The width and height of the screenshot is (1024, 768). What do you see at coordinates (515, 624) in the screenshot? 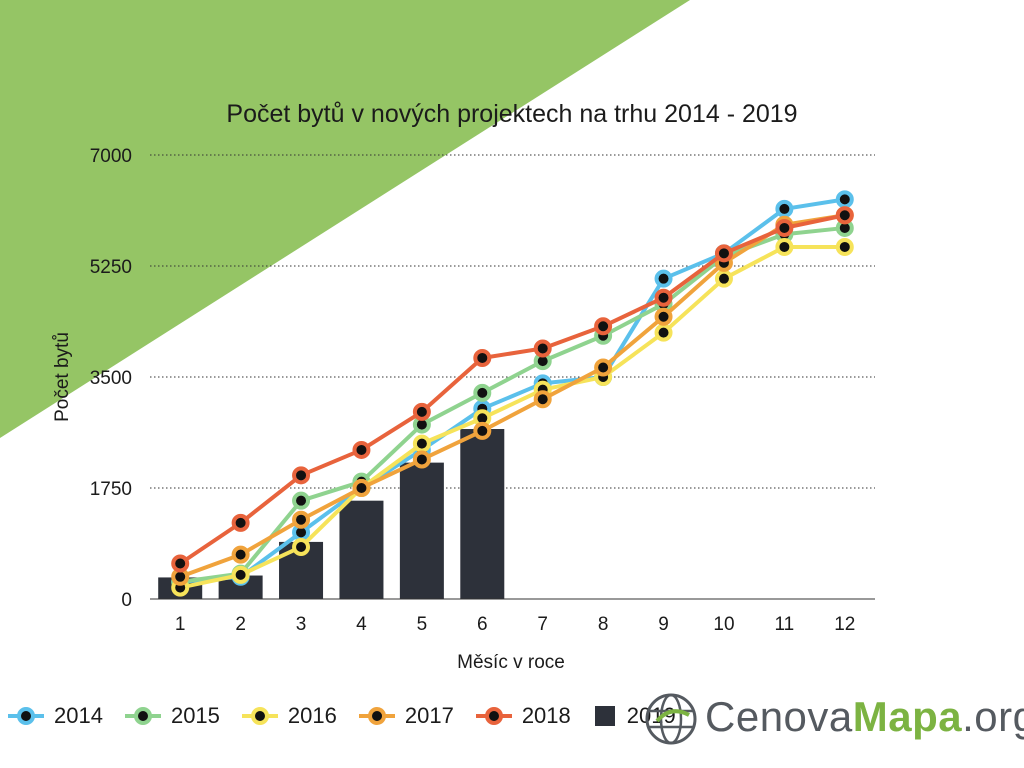
I see `x-tick-labels: 1 2 3 4 5 6 7 8 9 10 11 12` at bounding box center [515, 624].